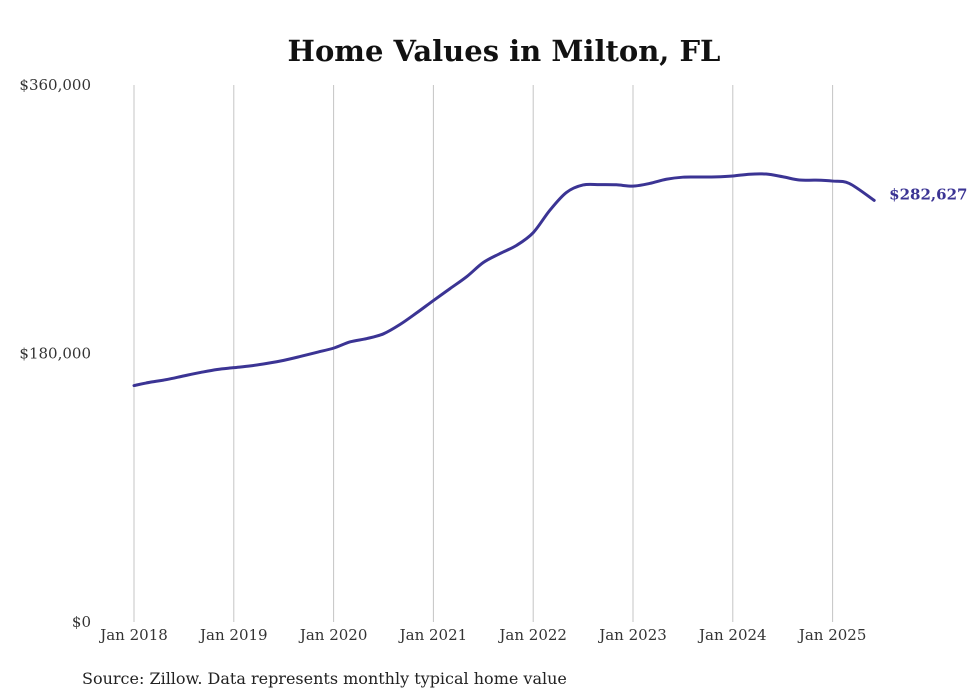 The width and height of the screenshot is (980, 699). I want to click on x-tick-label: Jan 2024, so click(732, 635).